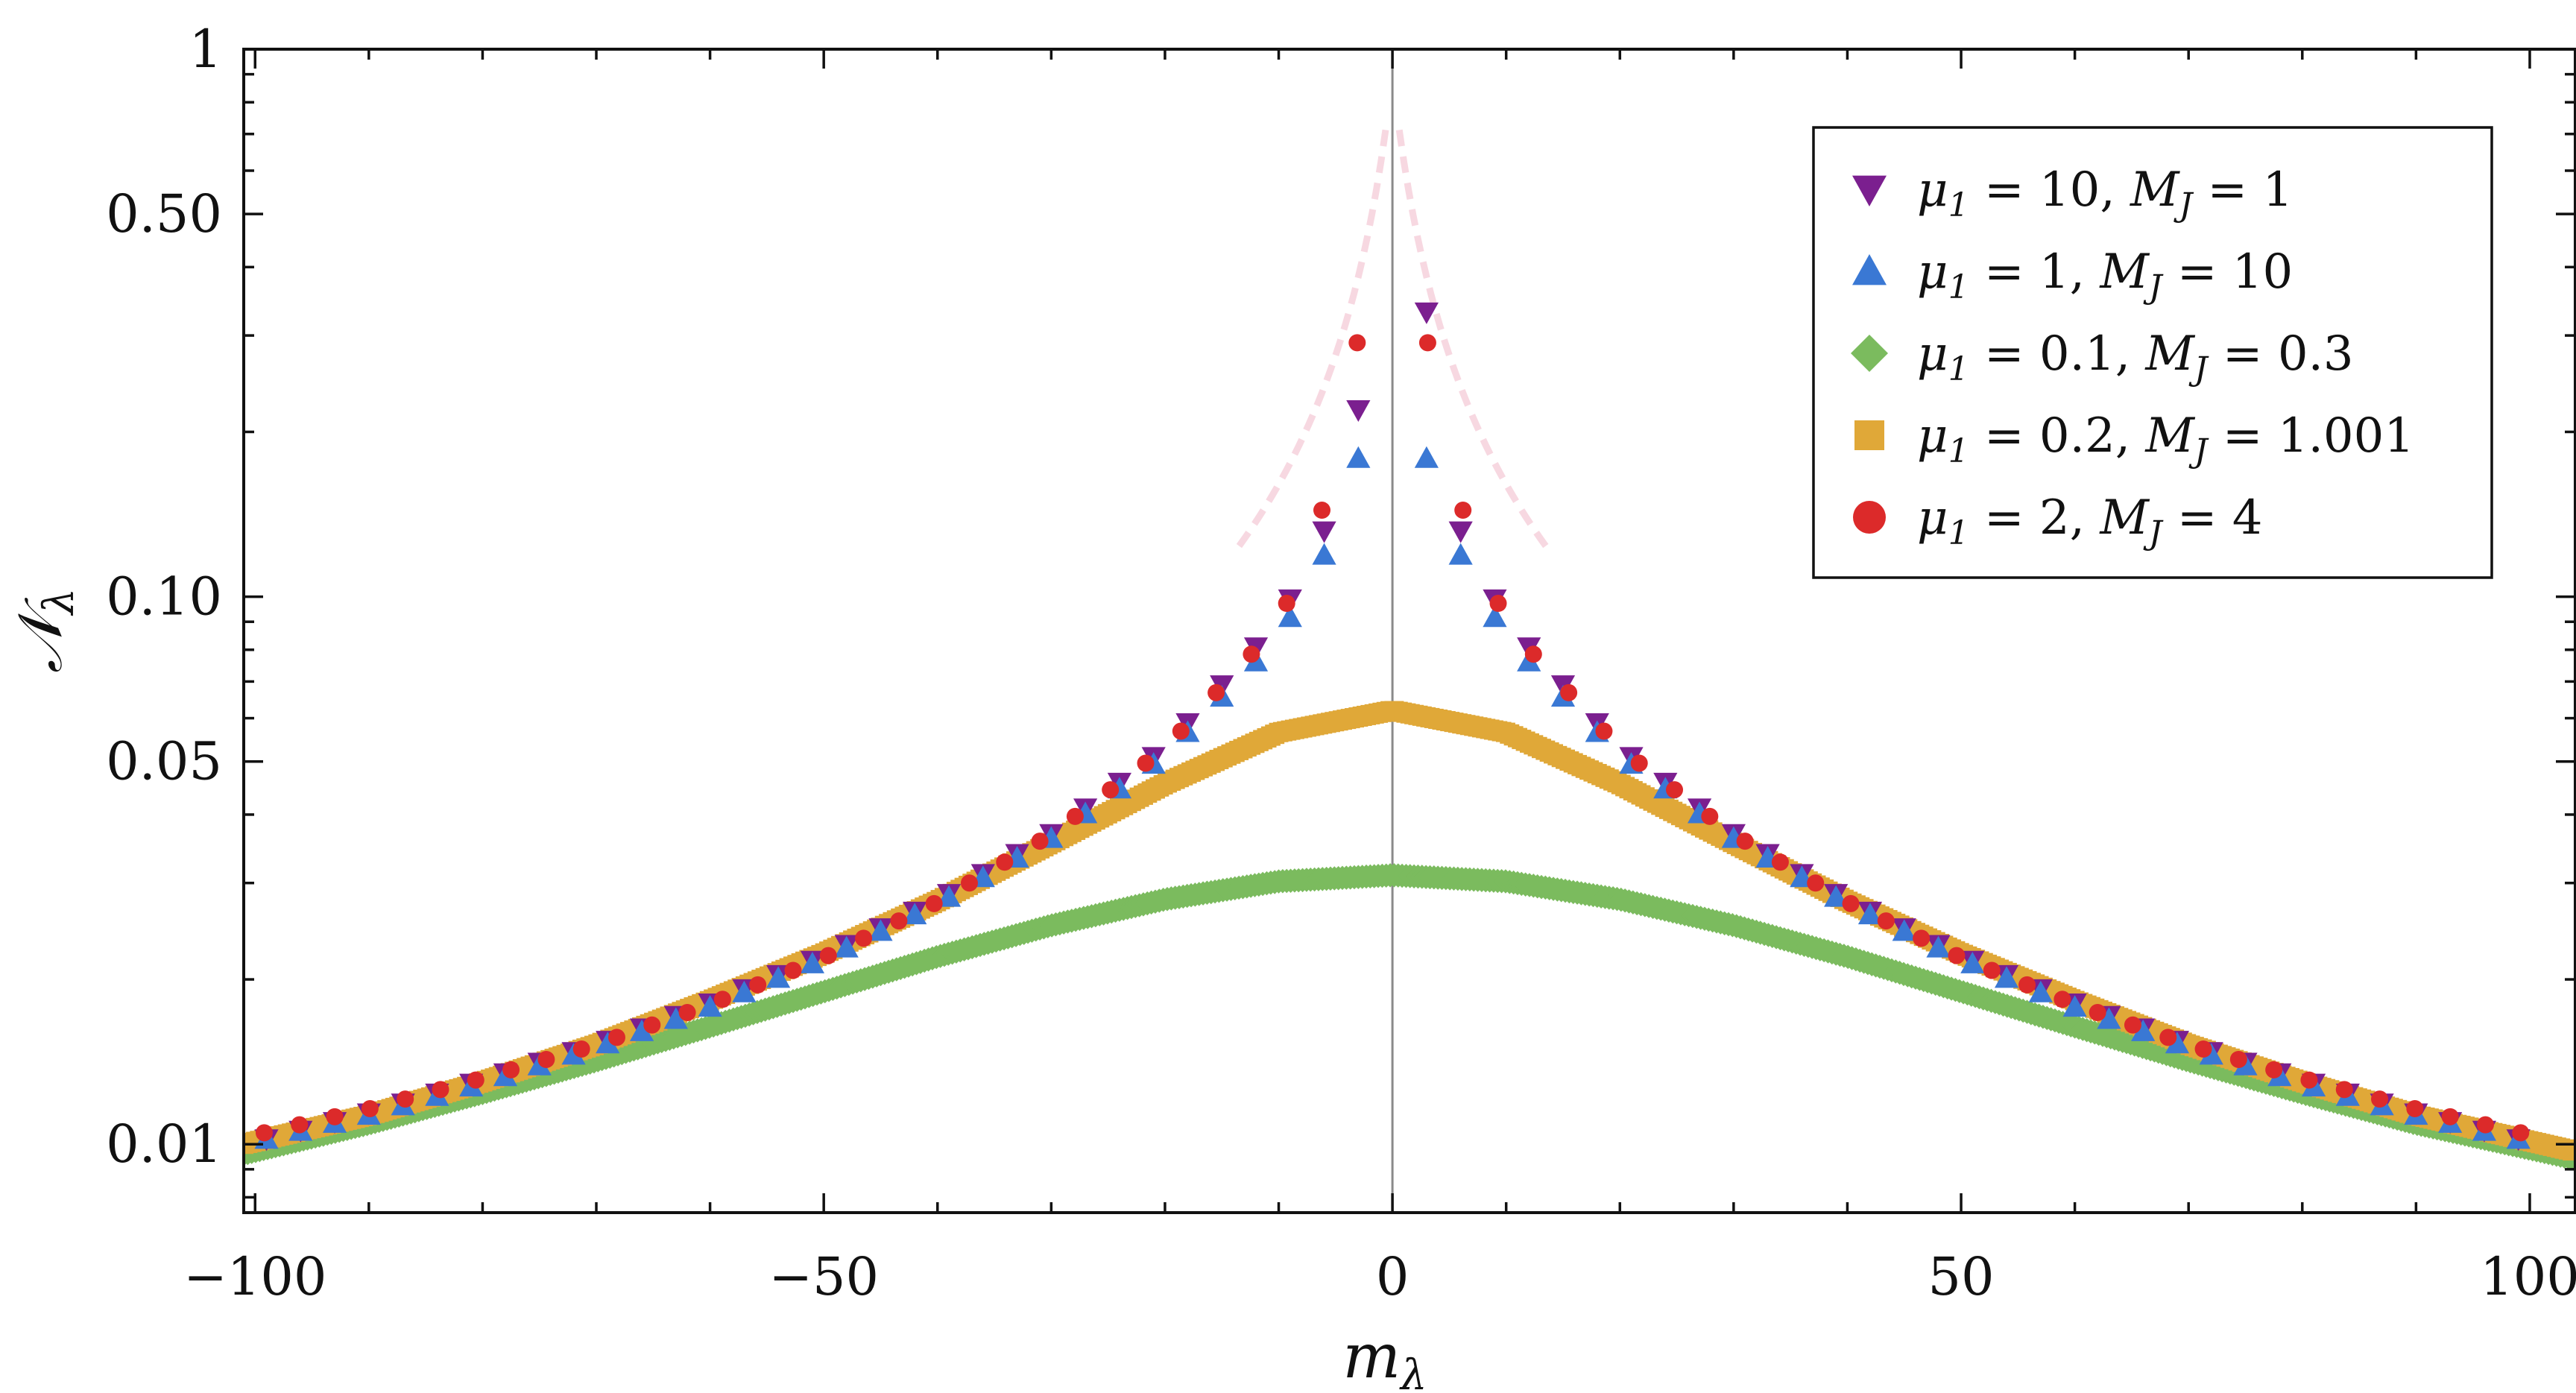 This screenshot has width=2576, height=1393. I want to click on legend-entry: μ1 = 0.2, MJ = 1.001, so click(2134, 439).